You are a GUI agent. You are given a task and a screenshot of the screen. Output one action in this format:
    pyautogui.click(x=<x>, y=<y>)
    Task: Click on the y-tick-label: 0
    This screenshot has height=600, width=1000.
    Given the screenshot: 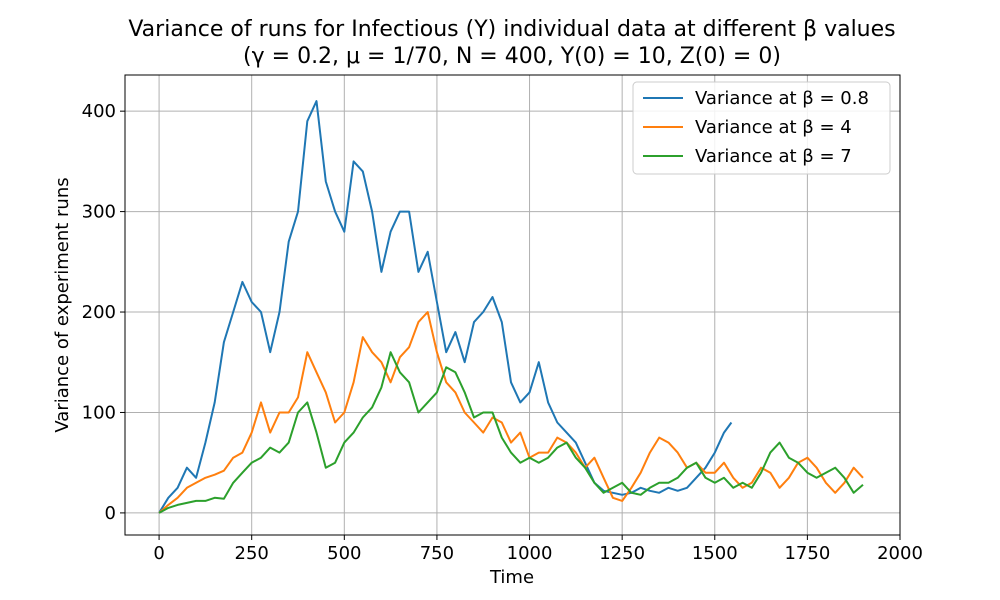 What is the action you would take?
    pyautogui.click(x=110, y=513)
    